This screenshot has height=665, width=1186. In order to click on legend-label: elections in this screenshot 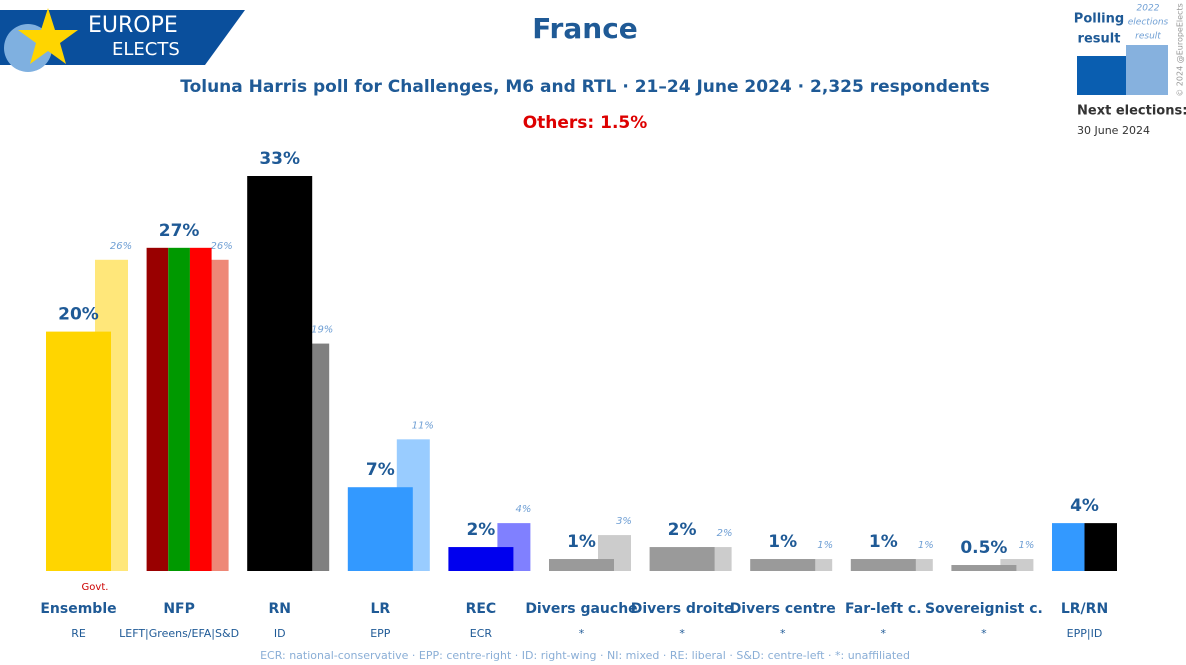, I will do `click(1148, 23)`.